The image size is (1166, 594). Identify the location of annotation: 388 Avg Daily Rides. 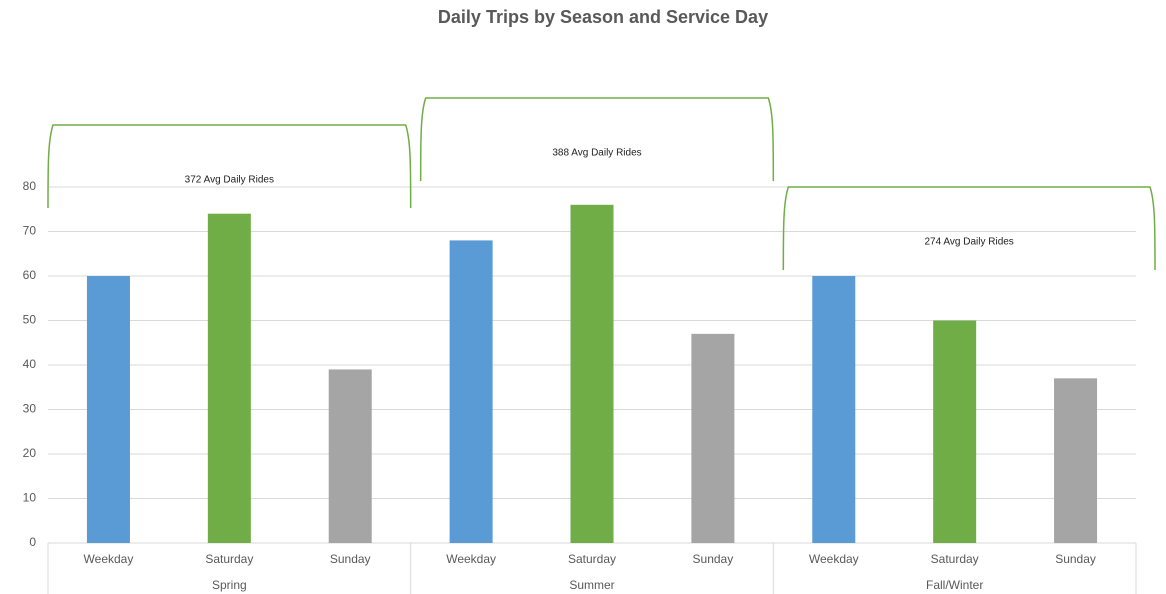
(596, 153).